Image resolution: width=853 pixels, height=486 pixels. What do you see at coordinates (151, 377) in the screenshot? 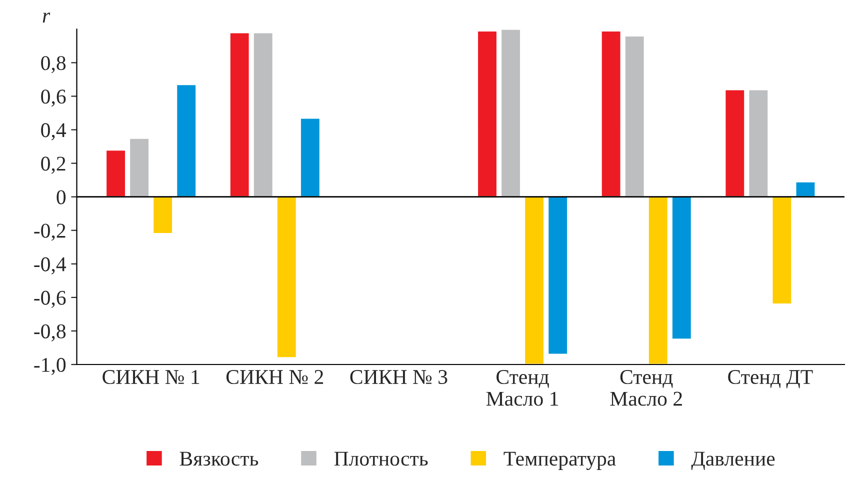
I see `x-tick-label: СИКН № 1` at bounding box center [151, 377].